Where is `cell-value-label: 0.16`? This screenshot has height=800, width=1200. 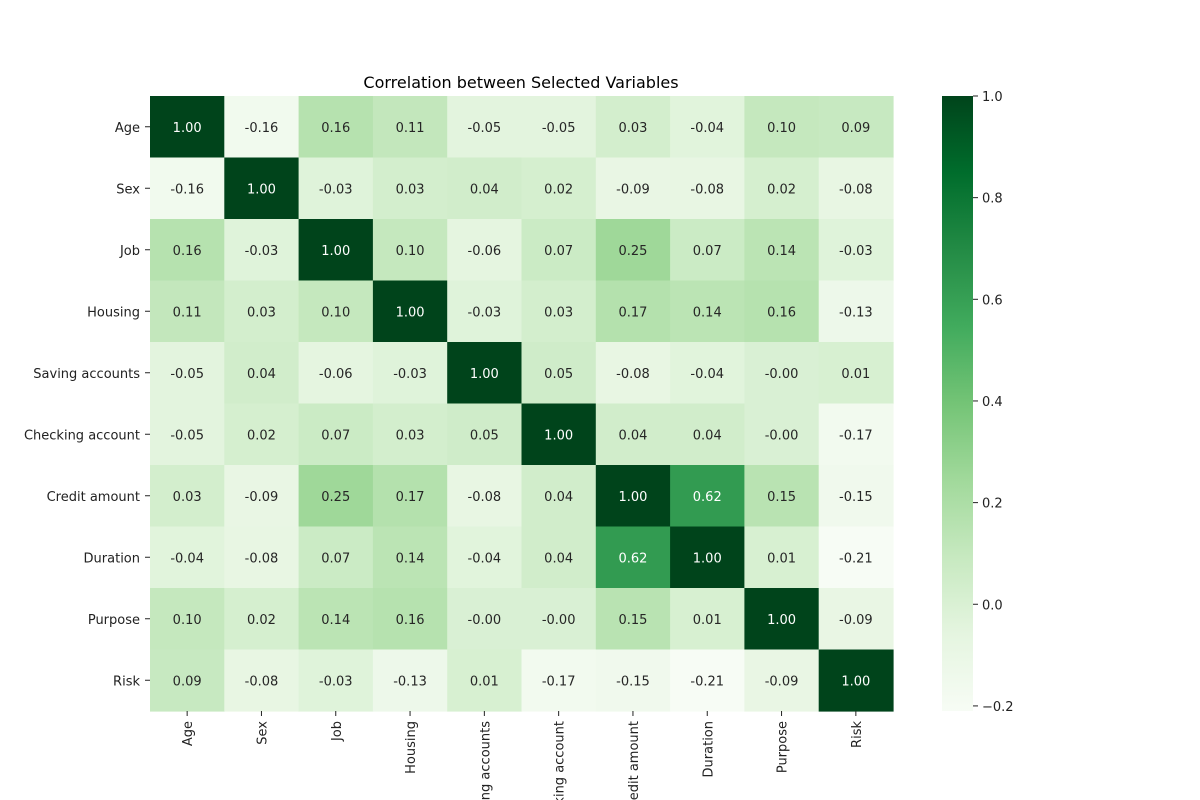 cell-value-label: 0.16 is located at coordinates (781, 312).